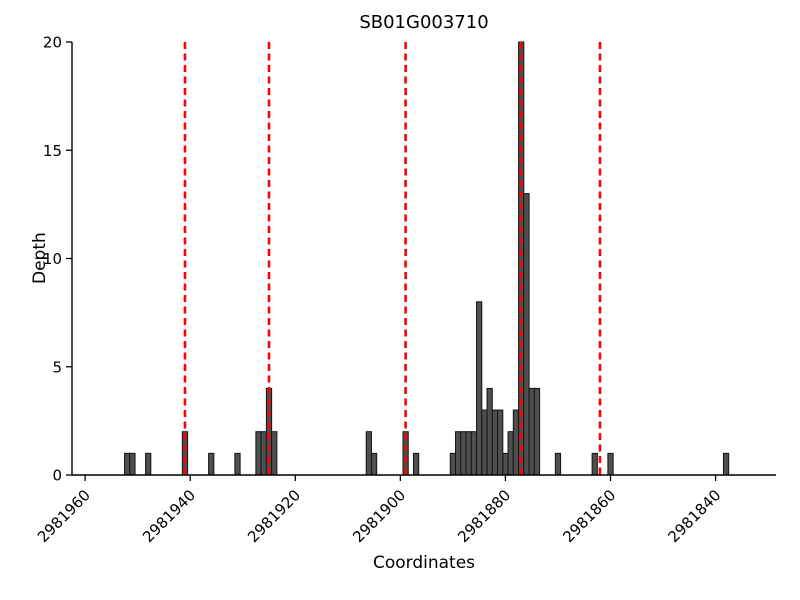 This screenshot has height=600, width=800. I want to click on y-tick-label: 10, so click(52, 259).